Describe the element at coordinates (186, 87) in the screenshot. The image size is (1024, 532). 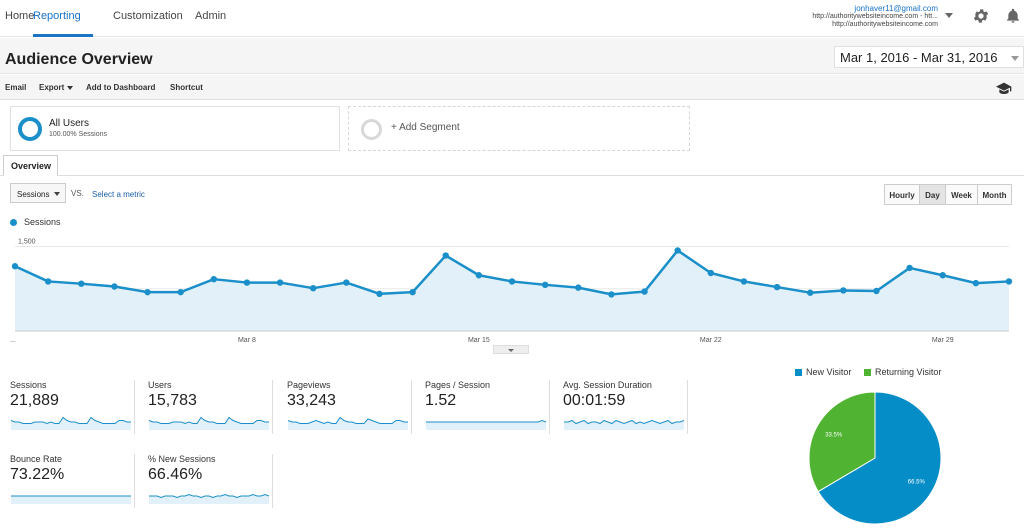
I see `shortcut-button: Shortcut` at that location.